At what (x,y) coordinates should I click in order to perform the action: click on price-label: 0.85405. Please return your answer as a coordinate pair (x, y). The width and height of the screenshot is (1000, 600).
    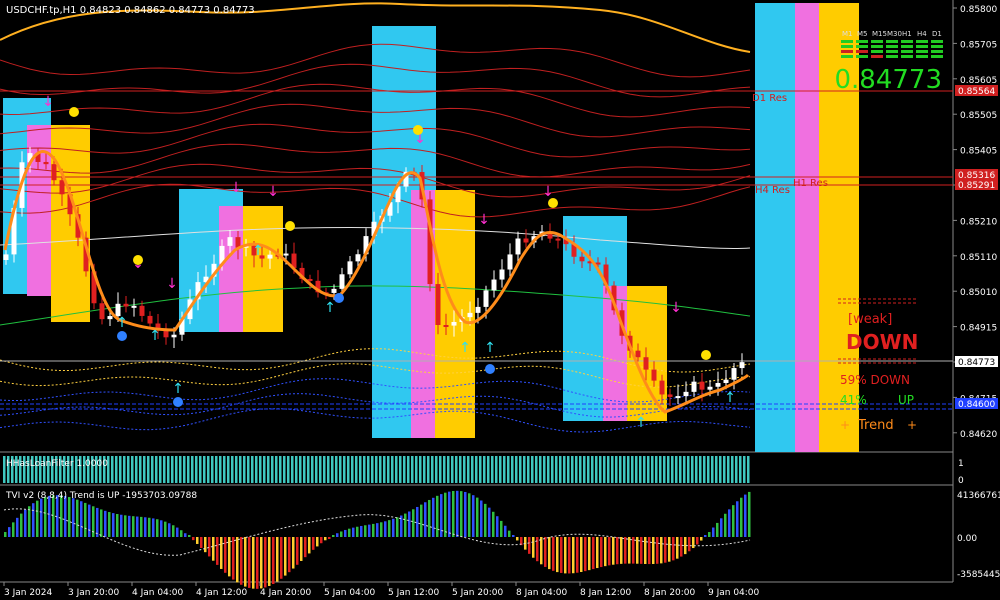
    Looking at the image, I should click on (978, 152).